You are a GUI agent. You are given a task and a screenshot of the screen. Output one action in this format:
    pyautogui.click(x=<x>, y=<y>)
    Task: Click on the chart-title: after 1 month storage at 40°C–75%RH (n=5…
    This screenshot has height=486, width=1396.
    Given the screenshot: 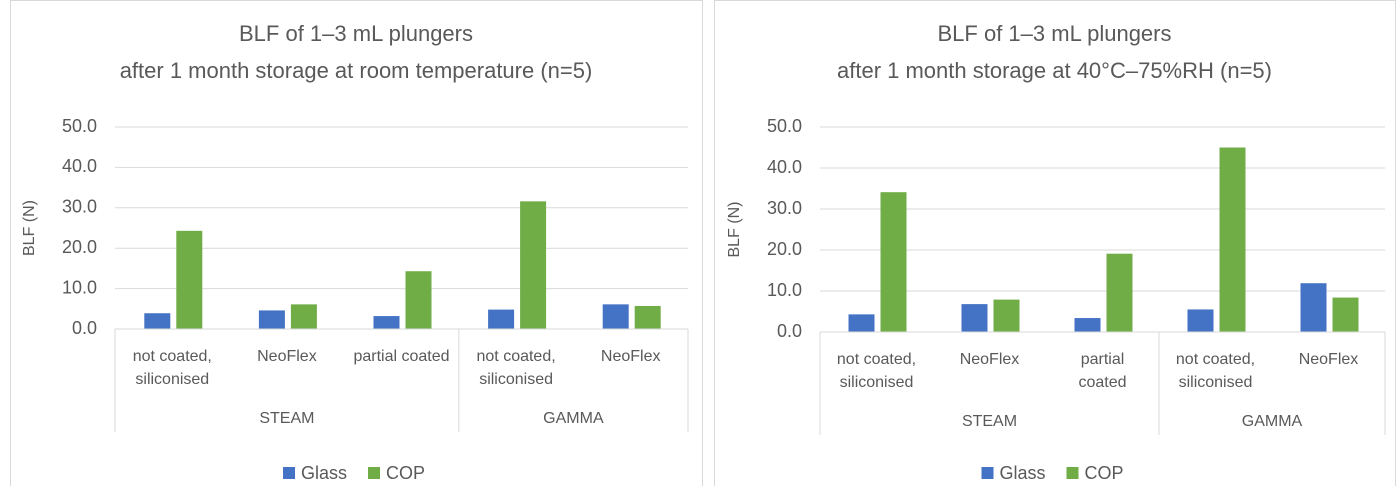 What is the action you would take?
    pyautogui.click(x=1054, y=70)
    